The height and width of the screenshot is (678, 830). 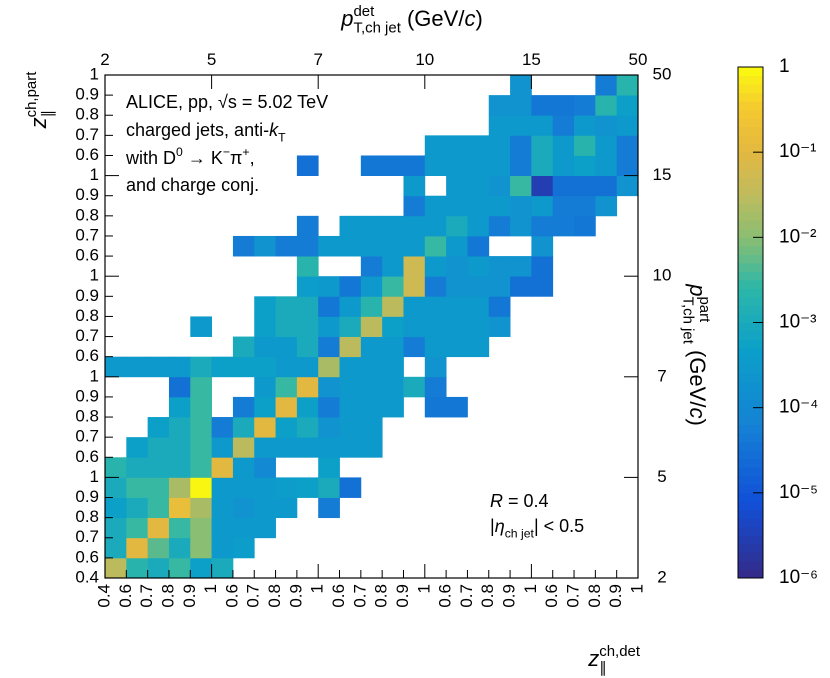 What do you see at coordinates (798, 151) in the screenshot?
I see `colorbar-tick-label: 10⁻¹` at bounding box center [798, 151].